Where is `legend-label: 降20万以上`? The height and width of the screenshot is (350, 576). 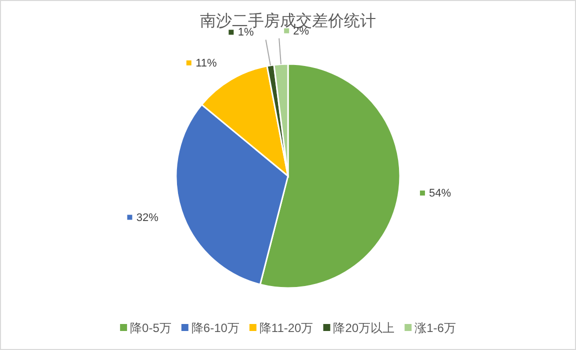
legend-label: 降20万以上 is located at coordinates (364, 328).